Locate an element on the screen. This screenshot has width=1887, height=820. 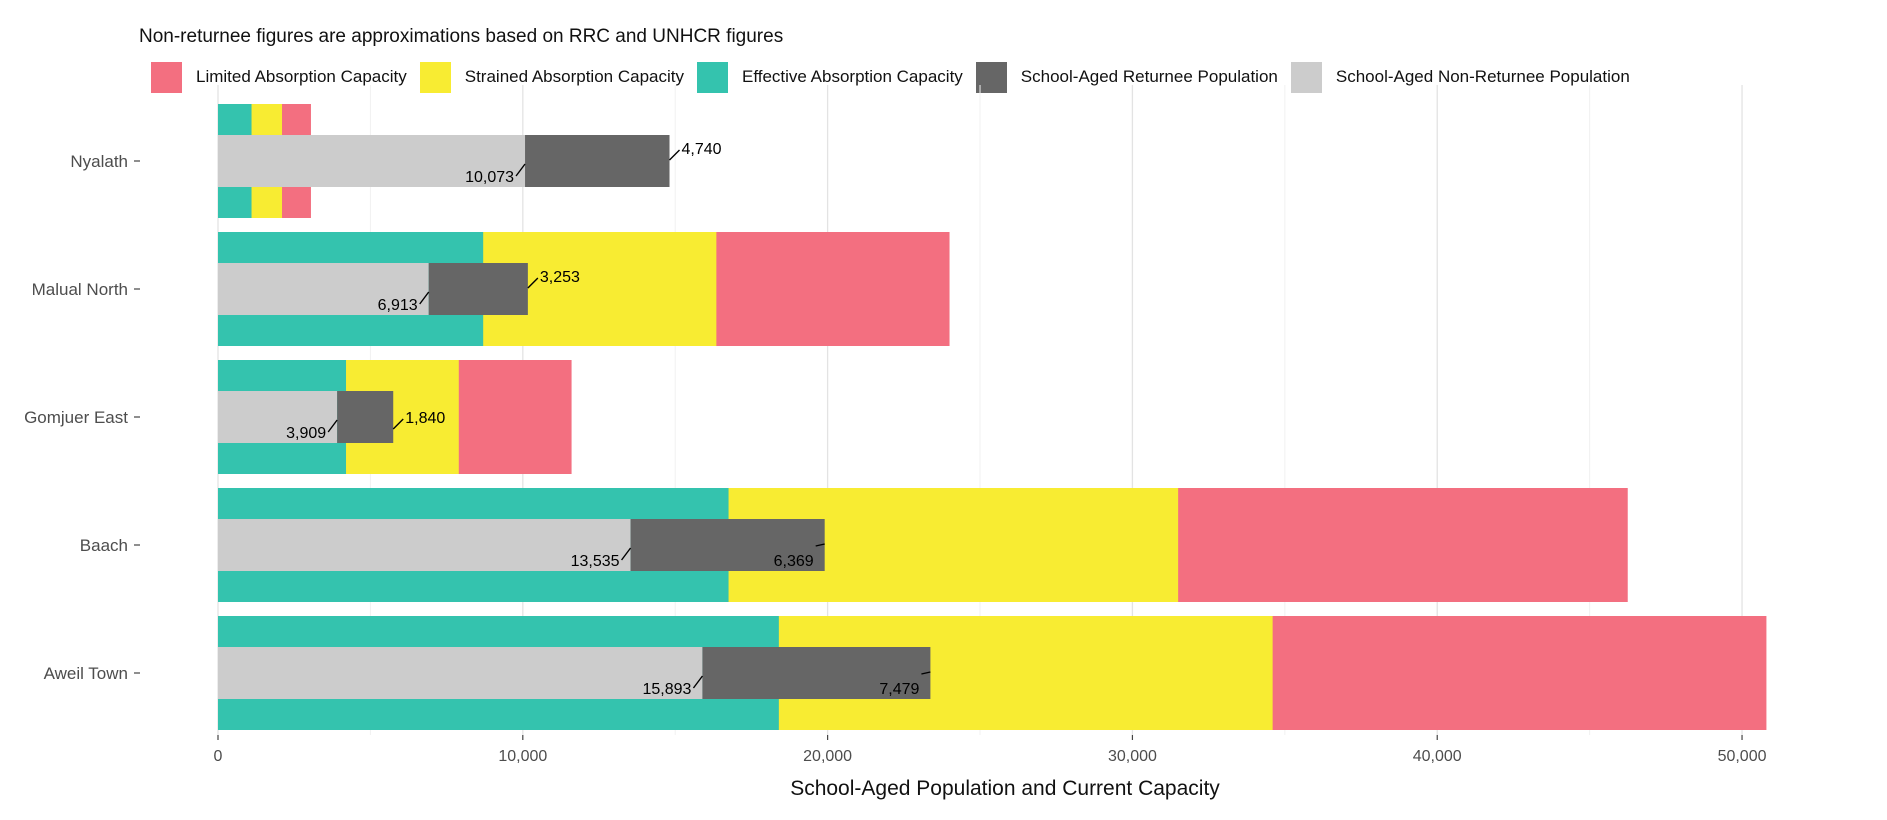
returnee-label-group: 6,369 is located at coordinates (799, 556).